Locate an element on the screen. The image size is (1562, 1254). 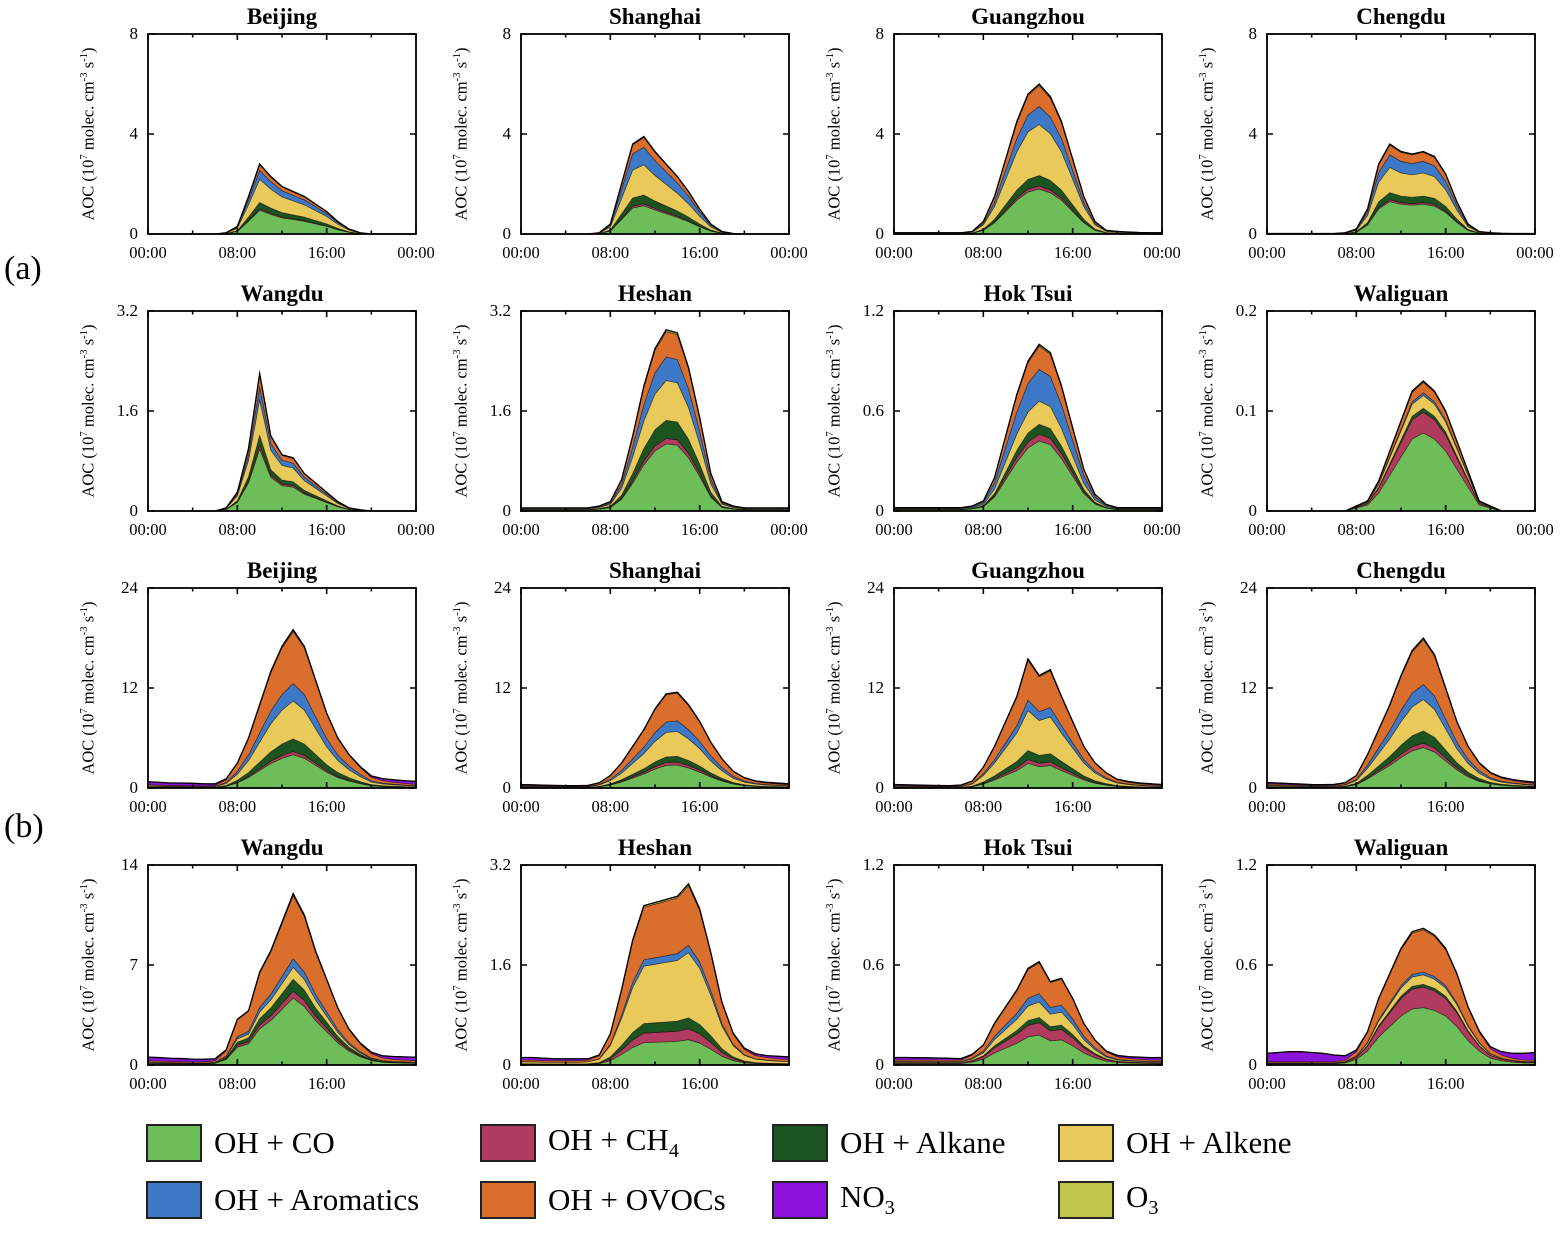
legend-label-o3: O3 is located at coordinates (1142, 1199).